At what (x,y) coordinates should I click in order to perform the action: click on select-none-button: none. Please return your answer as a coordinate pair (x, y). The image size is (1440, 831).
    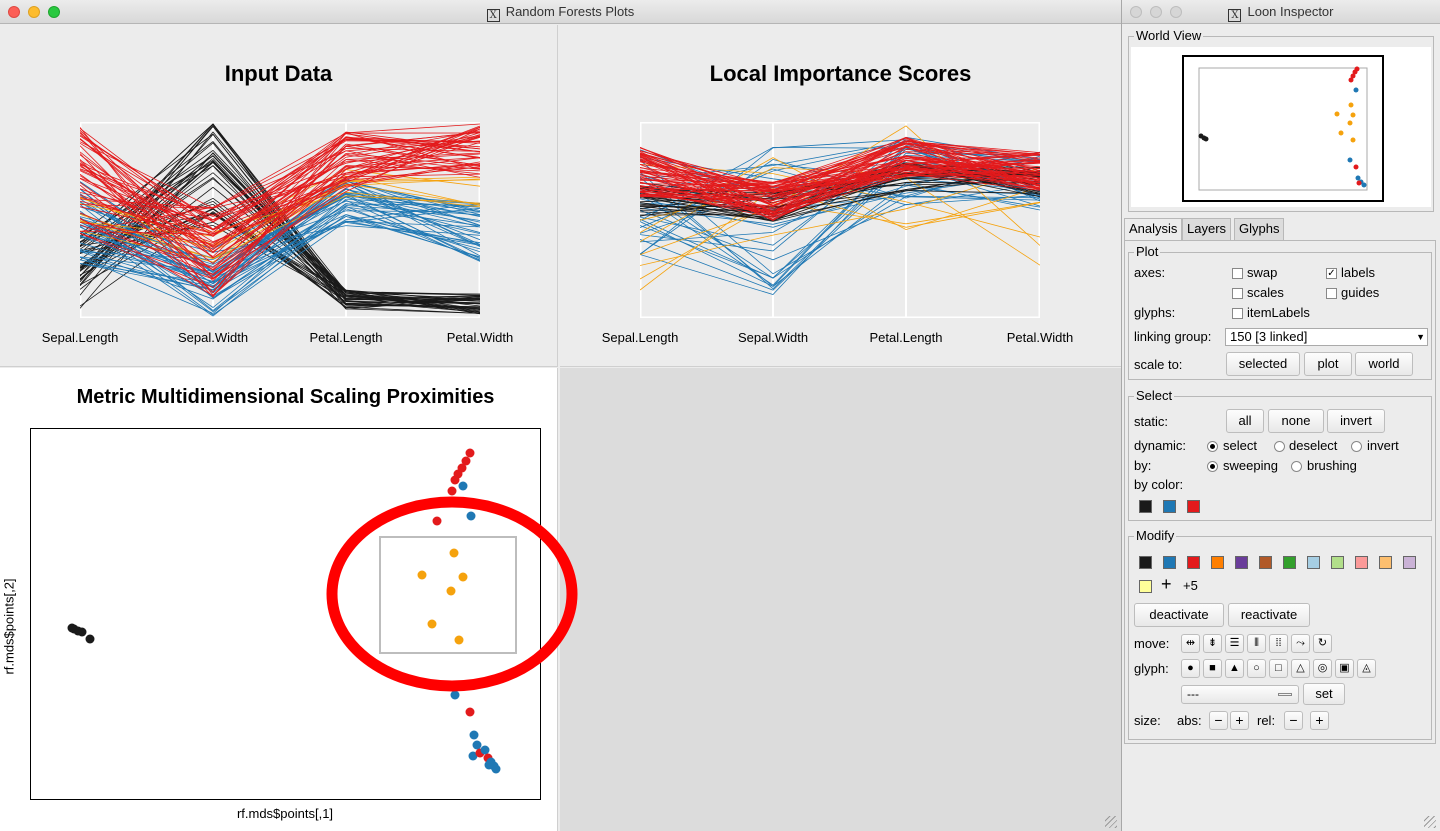
    Looking at the image, I should click on (1296, 421).